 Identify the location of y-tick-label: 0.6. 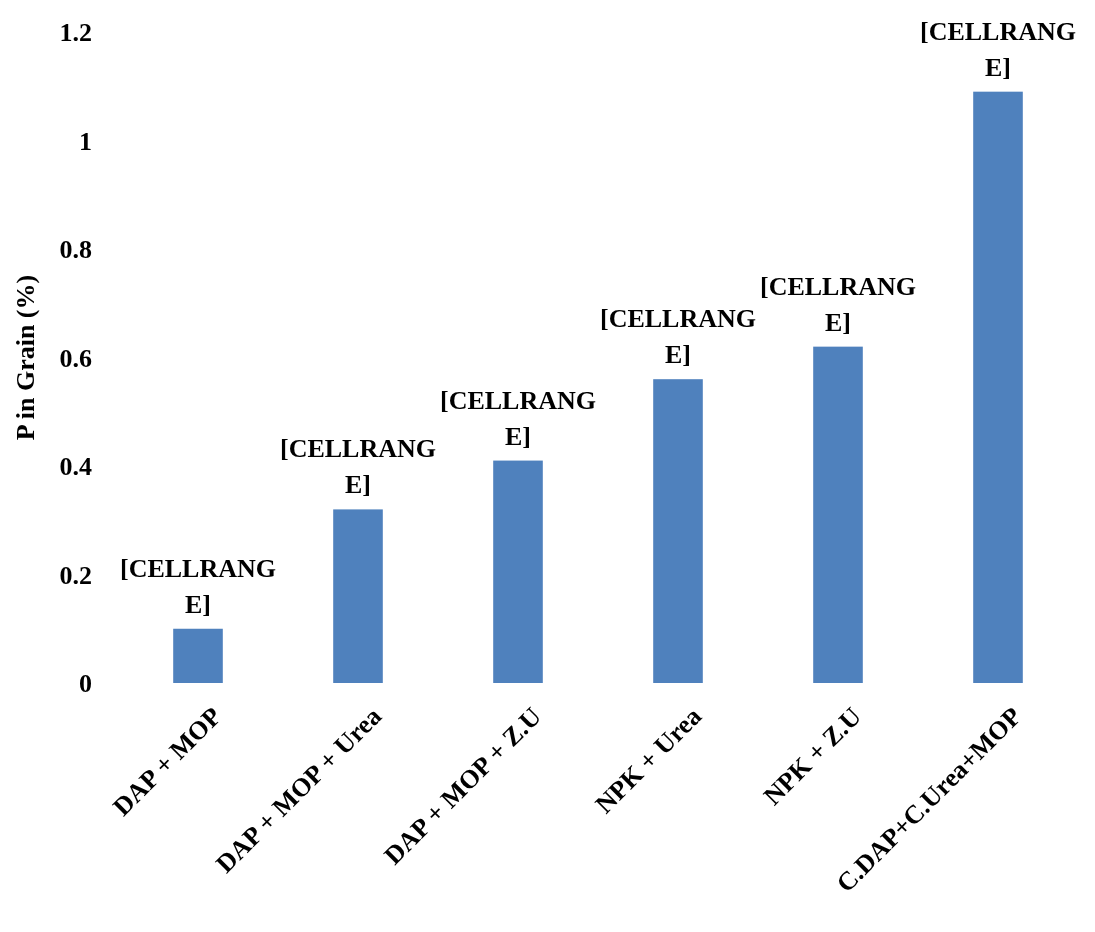
(75, 358).